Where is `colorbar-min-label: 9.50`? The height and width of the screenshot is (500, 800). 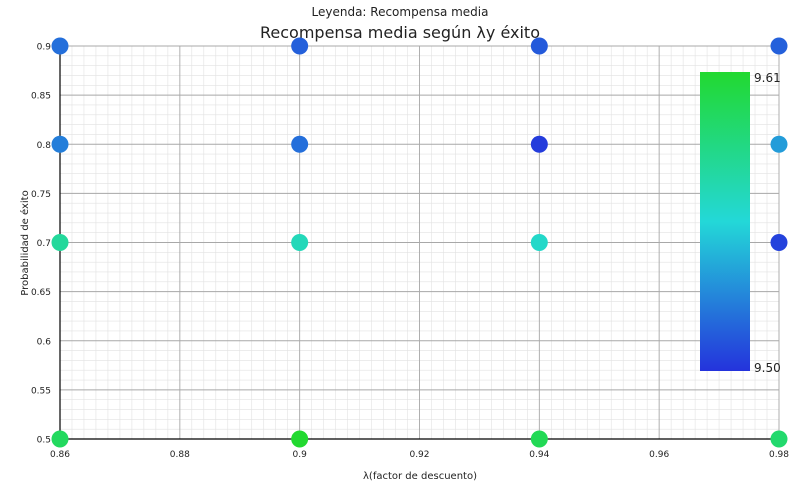
colorbar-min-label: 9.50 is located at coordinates (767, 368).